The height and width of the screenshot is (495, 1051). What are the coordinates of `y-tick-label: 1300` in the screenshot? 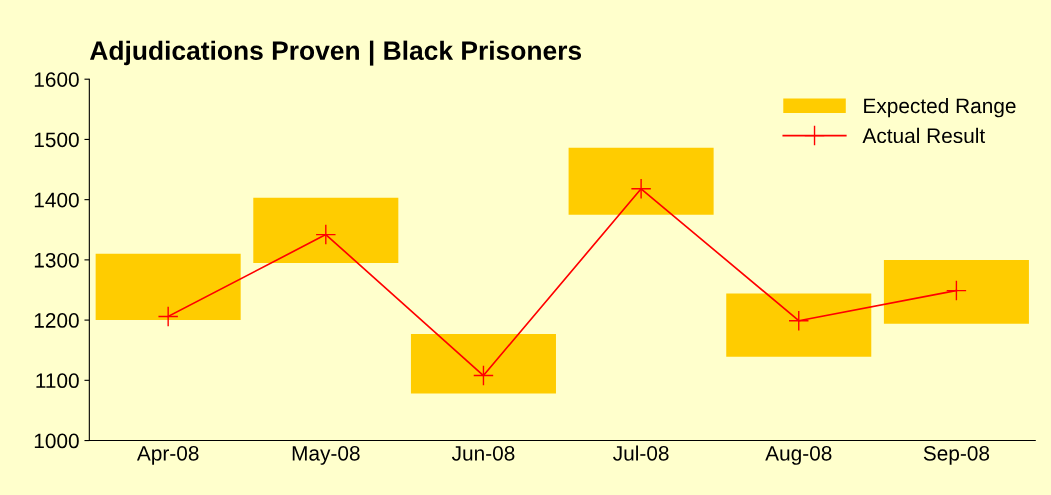 It's located at (56, 260).